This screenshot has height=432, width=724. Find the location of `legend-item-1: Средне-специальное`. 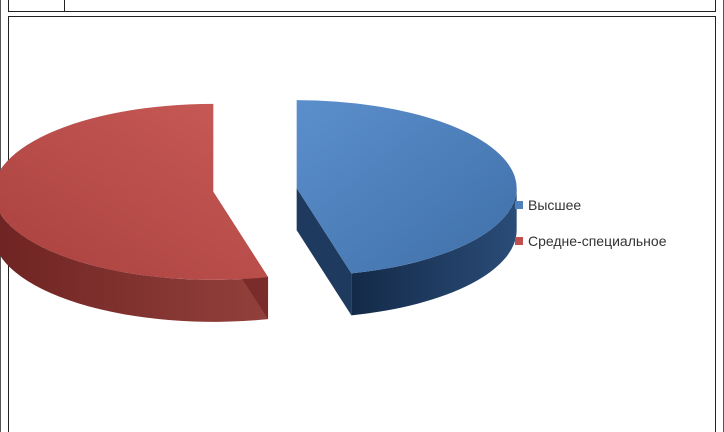

legend-item-1: Средне-специальное is located at coordinates (590, 241).